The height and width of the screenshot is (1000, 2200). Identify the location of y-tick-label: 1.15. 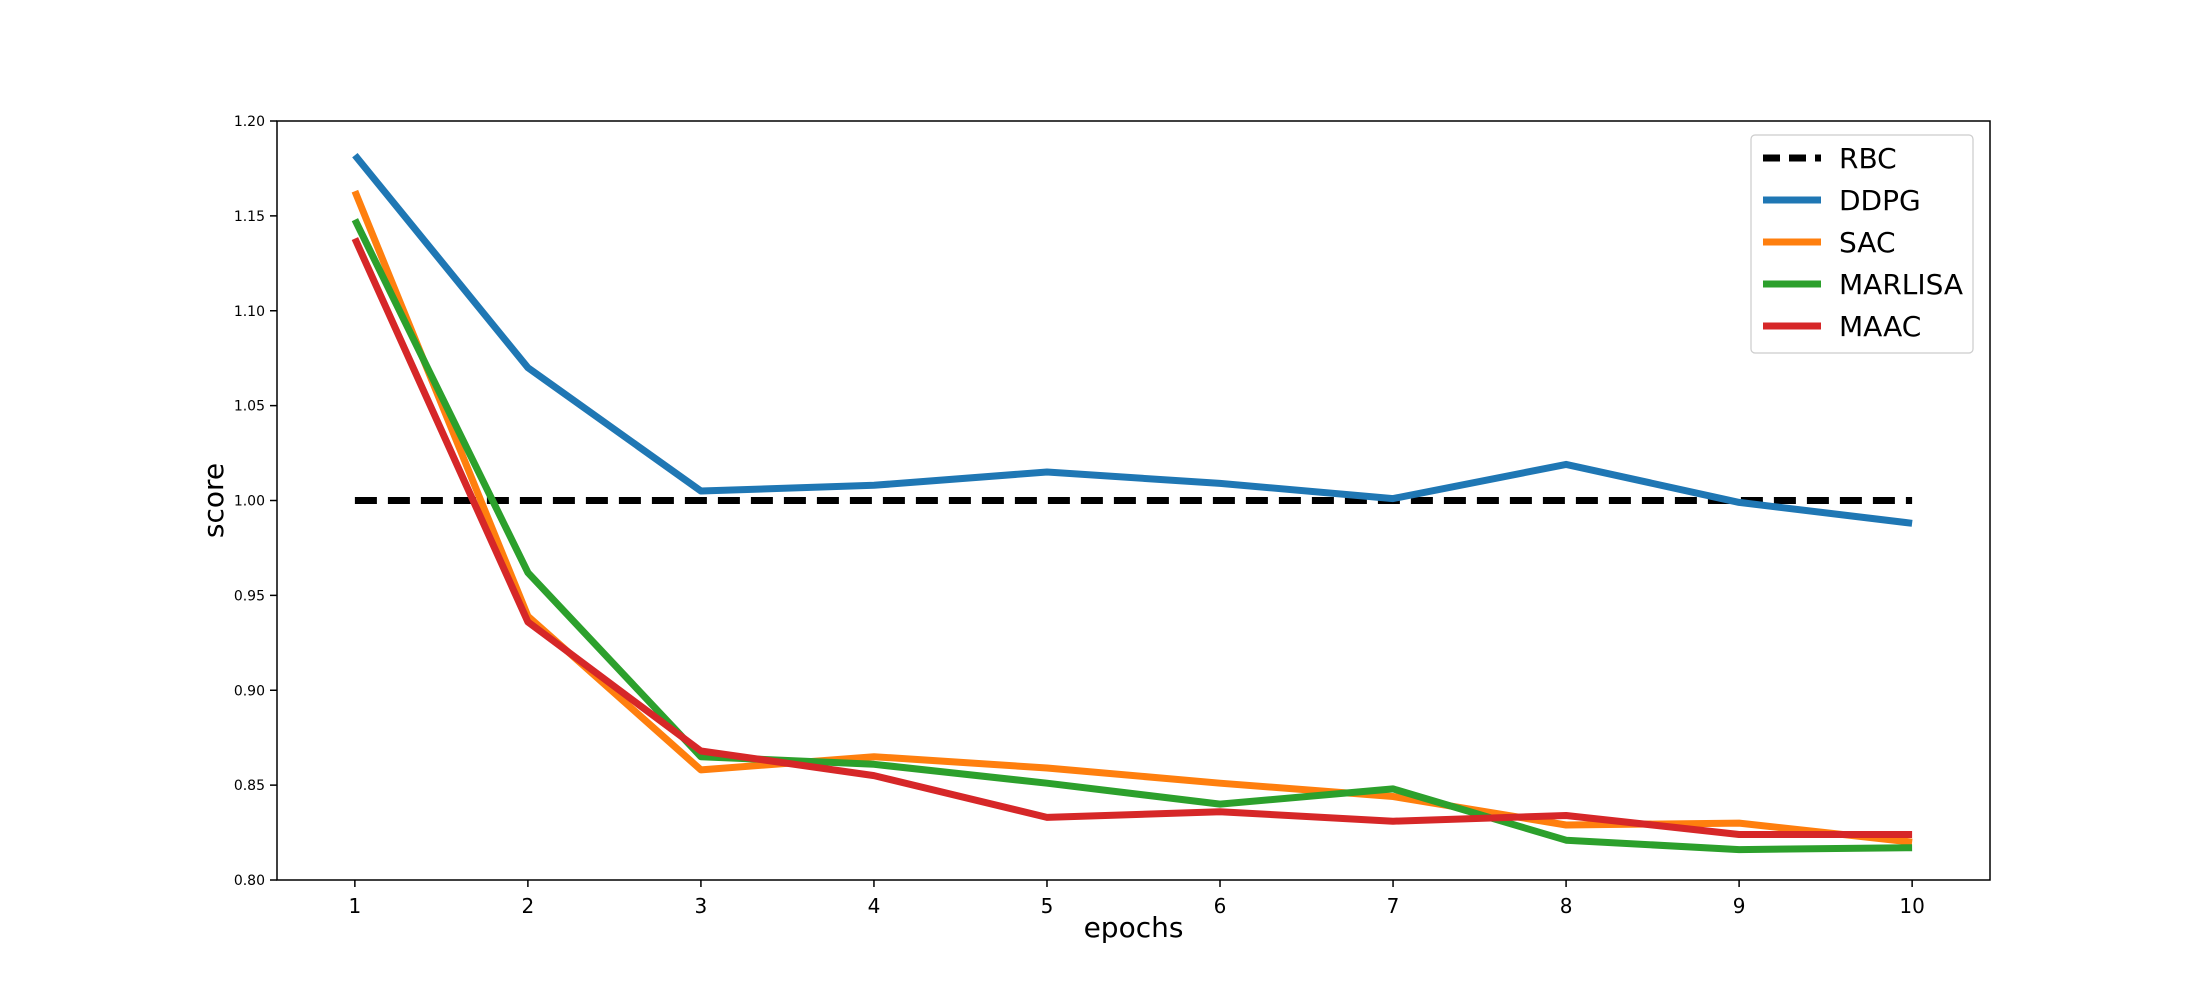
(249, 217).